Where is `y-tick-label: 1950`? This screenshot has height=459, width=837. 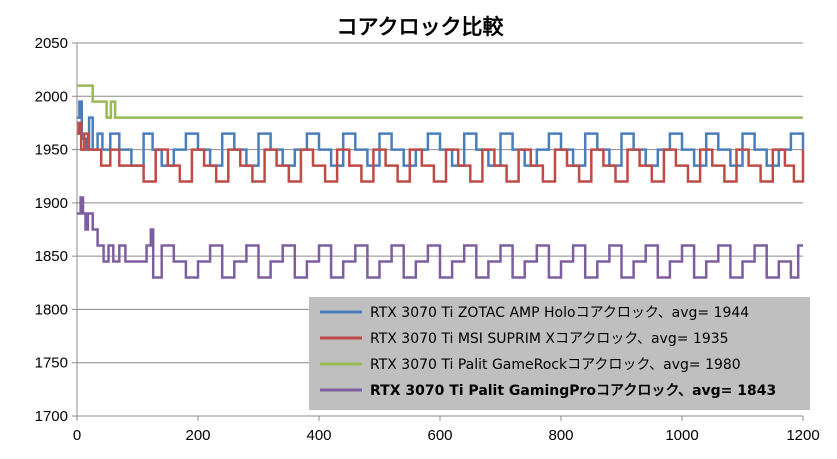
y-tick-label: 1950 is located at coordinates (51, 150).